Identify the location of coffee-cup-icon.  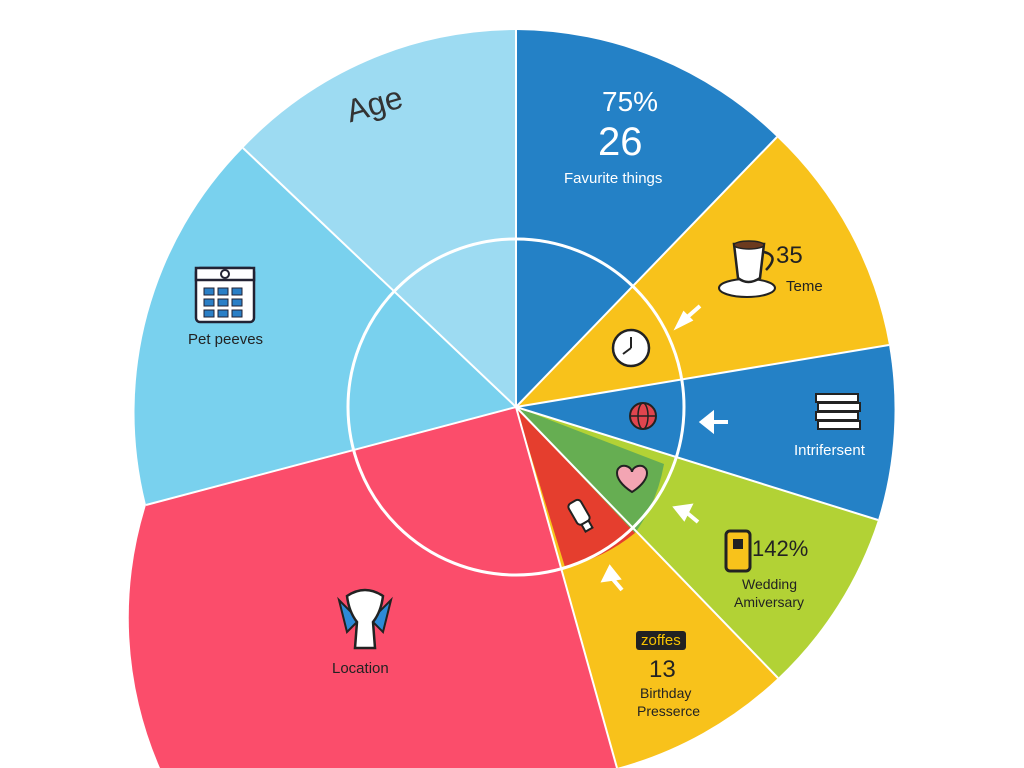
(747, 269).